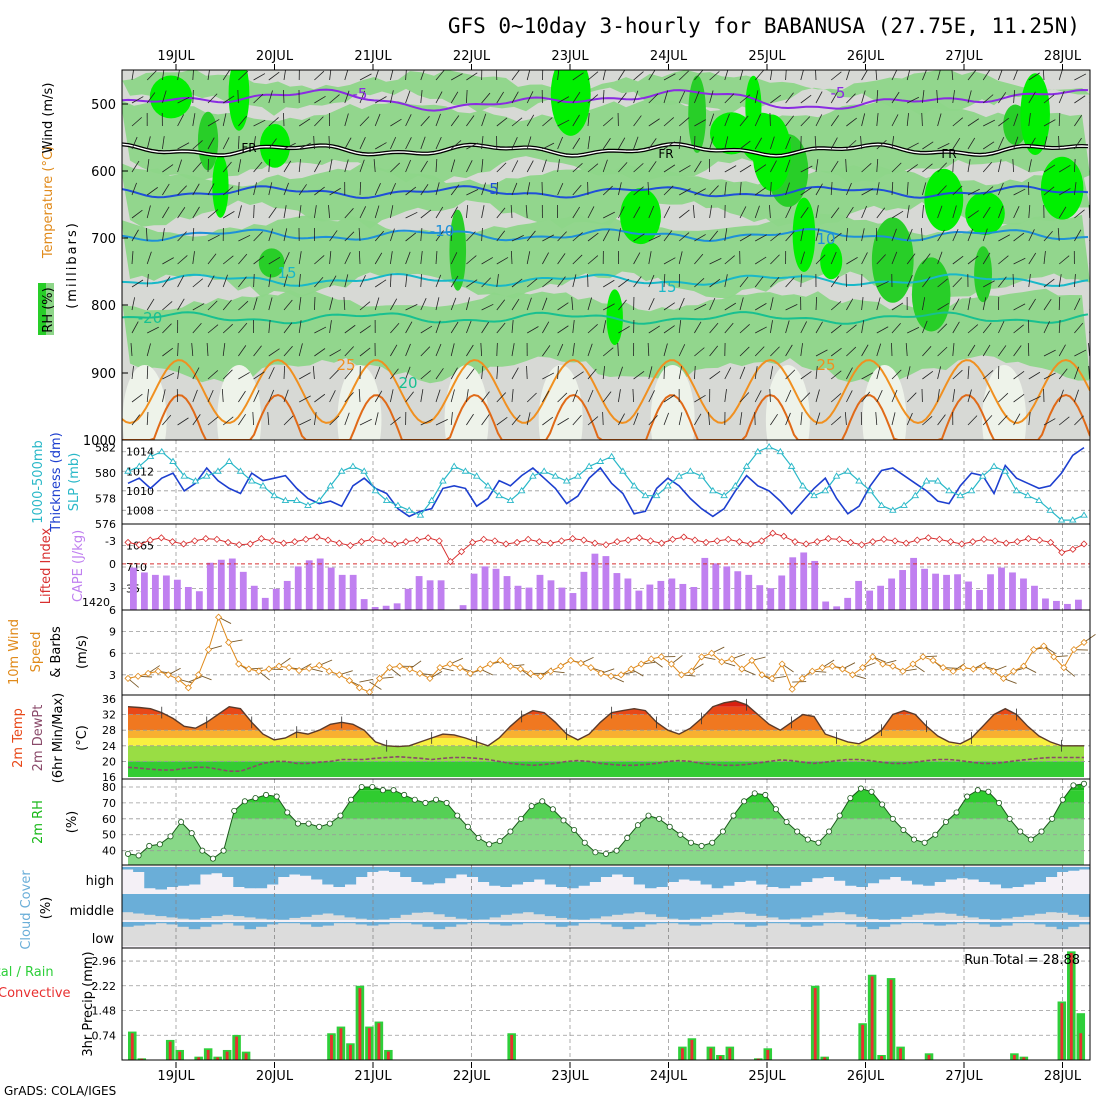 The height and width of the screenshot is (1104, 1100). I want to click on rh-blob, so click(1062, 188).